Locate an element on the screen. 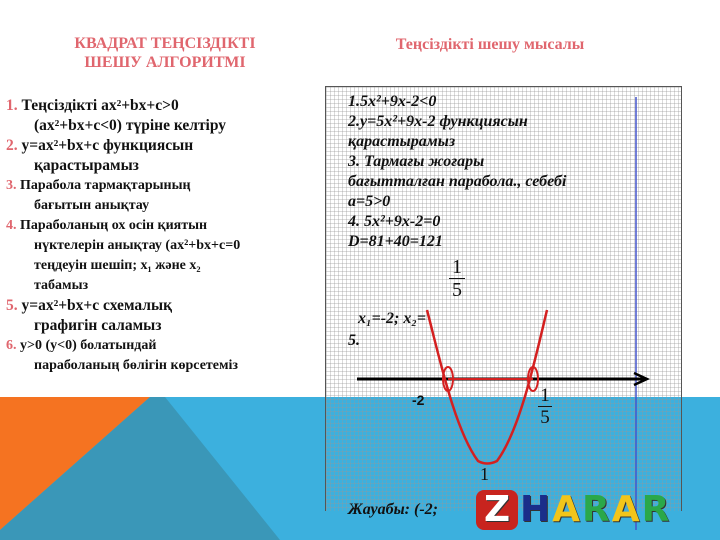 This screenshot has height=540, width=720. step-2: 2. y=ax²+bx+c функциясын қарастырамыз is located at coordinates (100, 155).